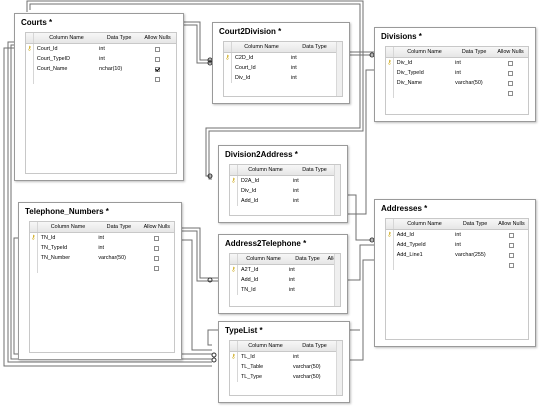 Image resolution: width=540 pixels, height=412 pixels. What do you see at coordinates (250, 270) in the screenshot?
I see `column-name: A2T_Id` at bounding box center [250, 270].